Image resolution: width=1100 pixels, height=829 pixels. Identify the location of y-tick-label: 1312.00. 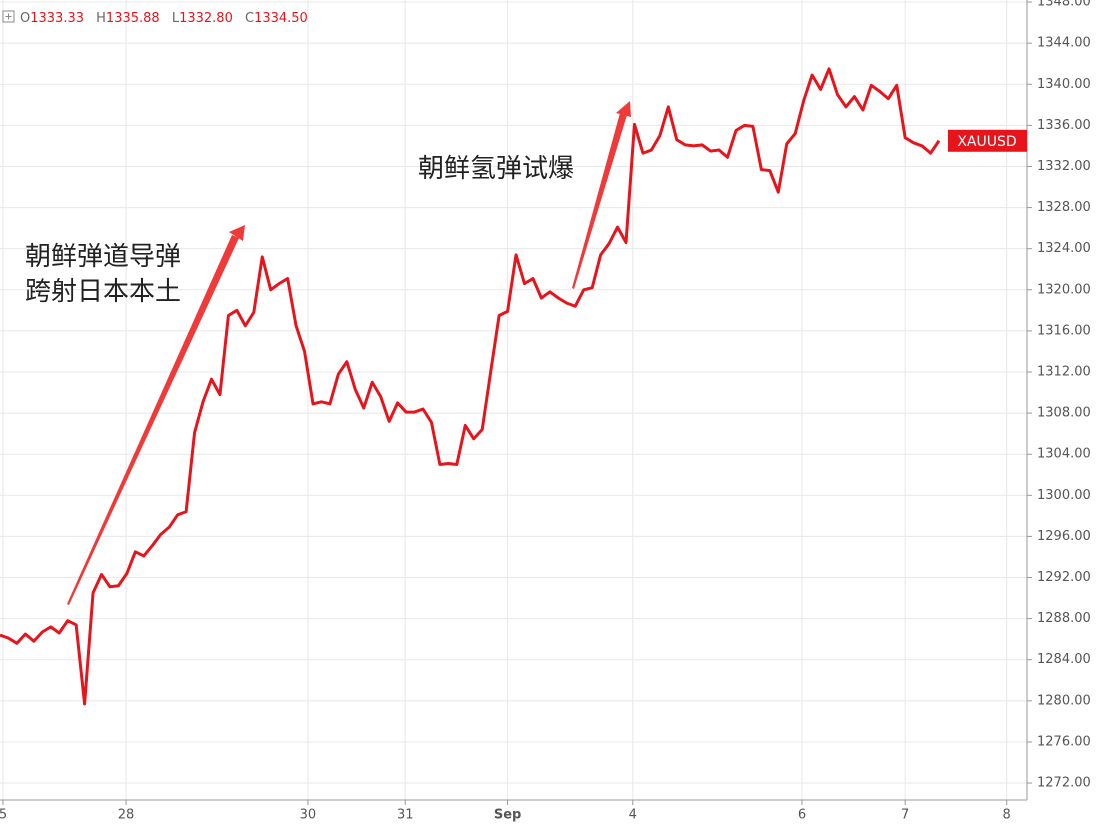
(1064, 371).